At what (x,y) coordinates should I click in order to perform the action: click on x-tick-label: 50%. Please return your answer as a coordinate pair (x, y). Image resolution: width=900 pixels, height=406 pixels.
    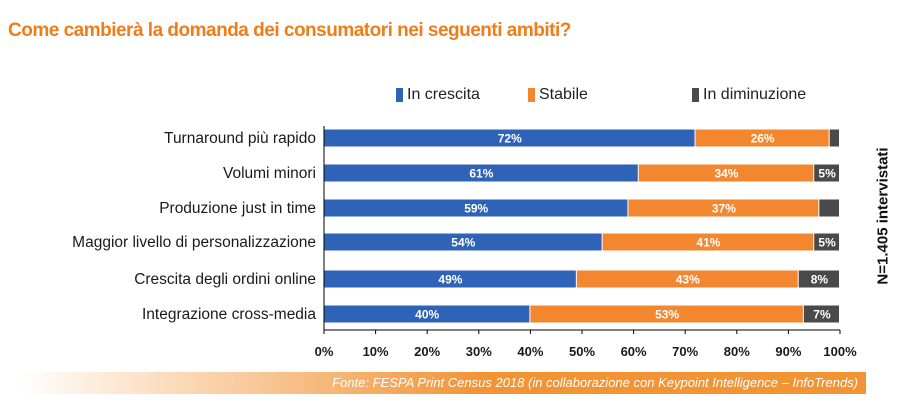
    Looking at the image, I should click on (582, 351).